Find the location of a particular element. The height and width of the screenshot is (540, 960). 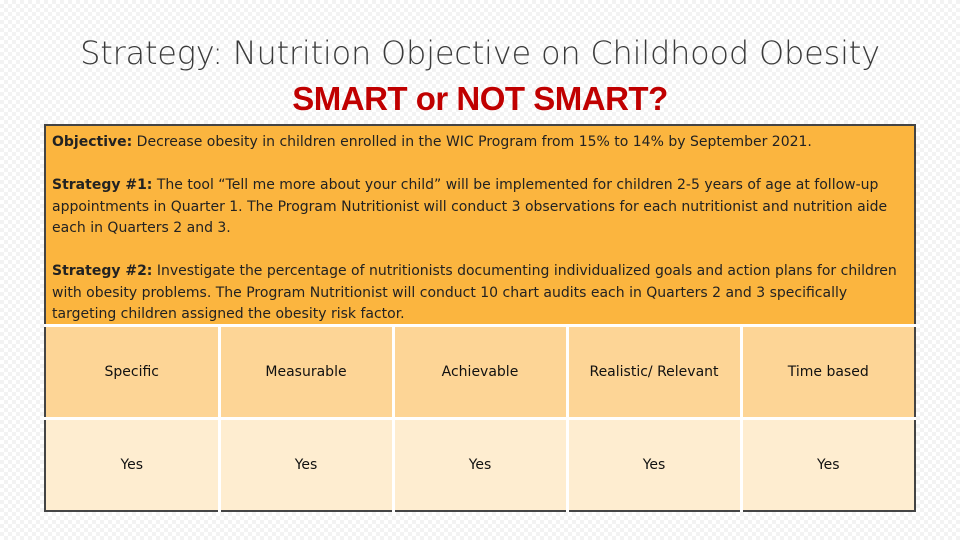

value-achievable: Yes is located at coordinates (479, 464).